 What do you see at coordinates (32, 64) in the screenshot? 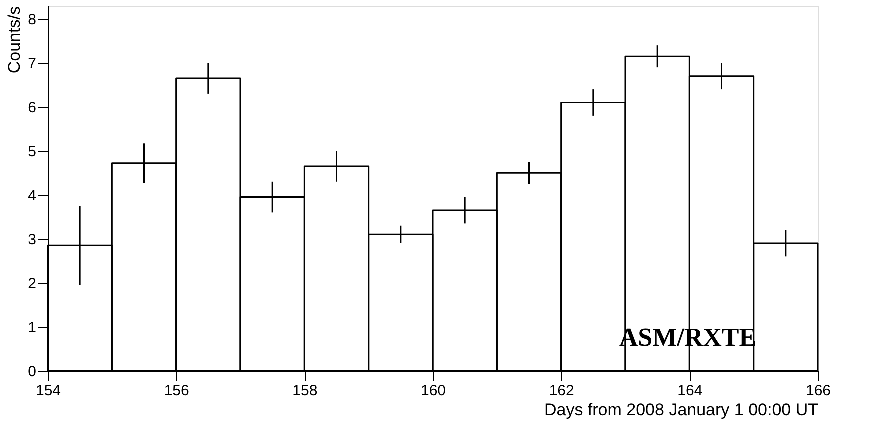
I see `y-tick-label: 7` at bounding box center [32, 64].